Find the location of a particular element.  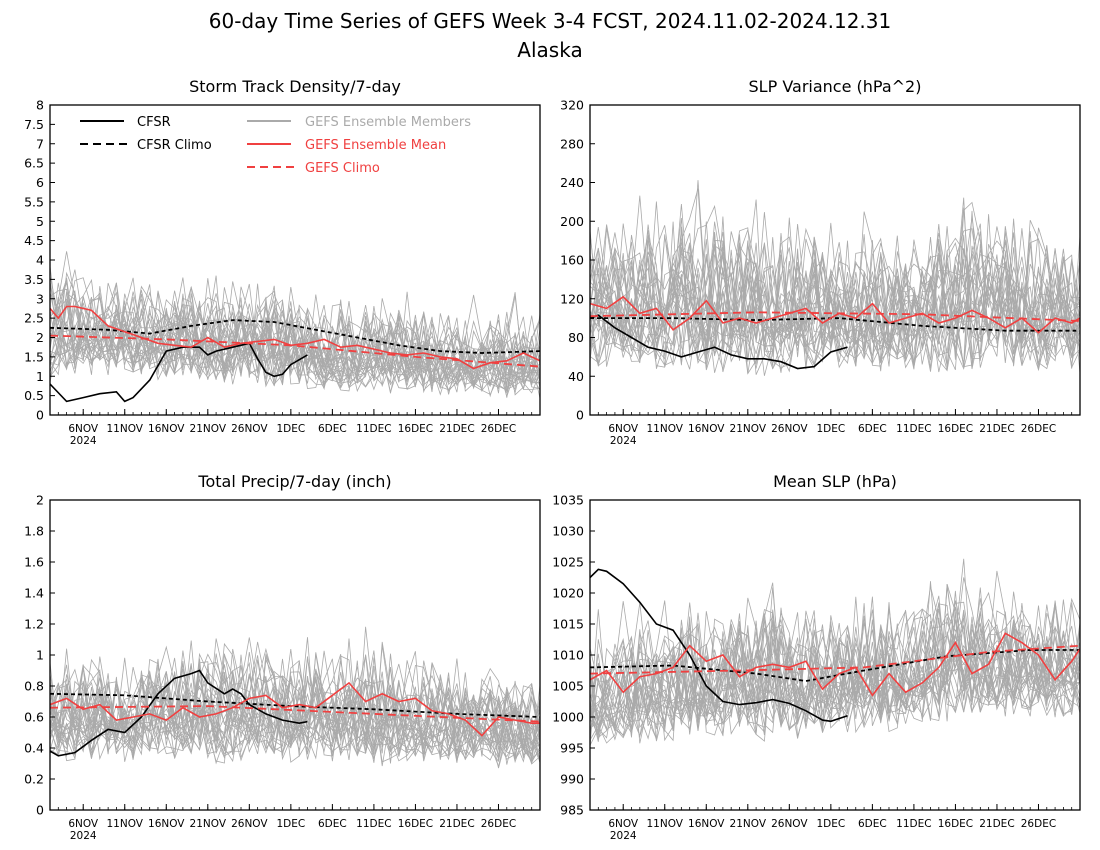

y-tick-label: 240 is located at coordinates (572, 182).